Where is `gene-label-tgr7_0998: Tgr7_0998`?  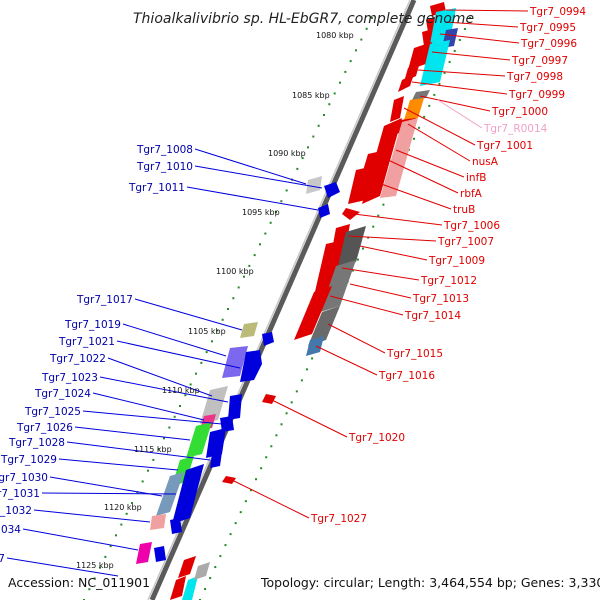 gene-label-tgr7_0998: Tgr7_0998 is located at coordinates (534, 77).